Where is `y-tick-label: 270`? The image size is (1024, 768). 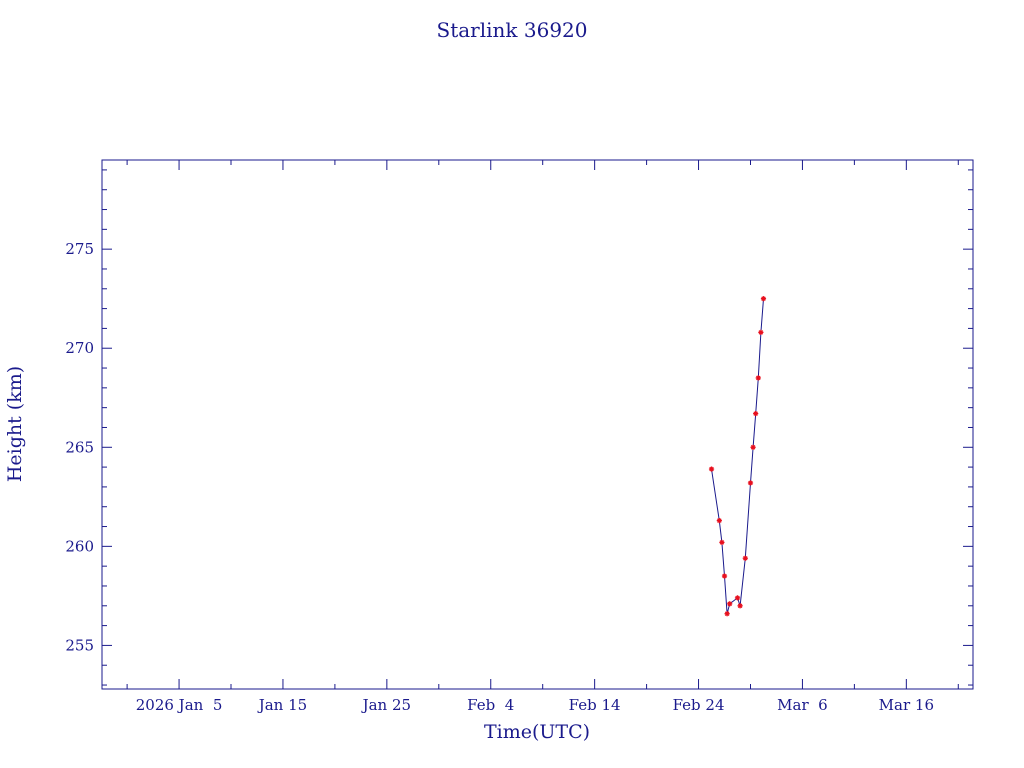
y-tick-label: 270 is located at coordinates (79, 348).